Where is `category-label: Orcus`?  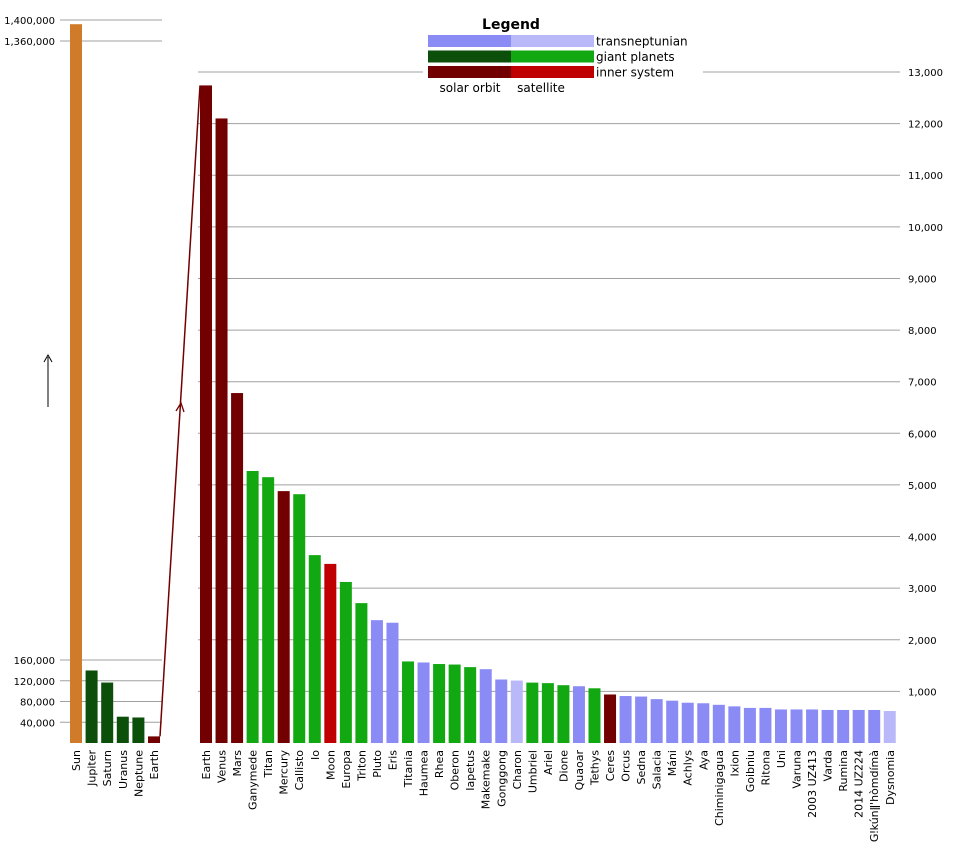 category-label: Orcus is located at coordinates (626, 766).